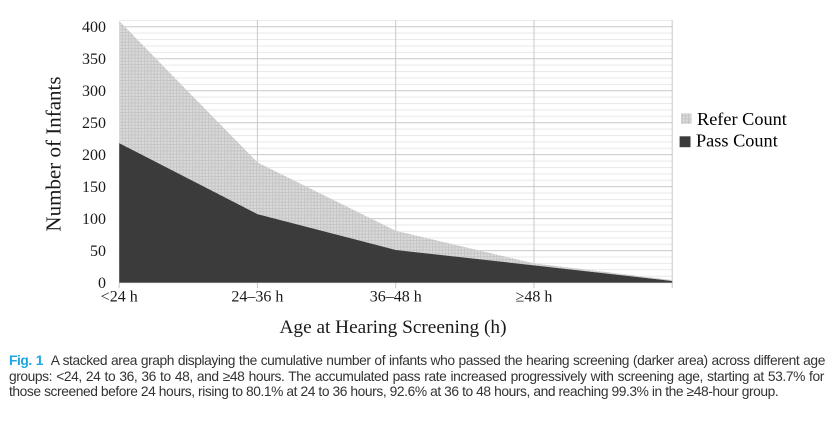 The height and width of the screenshot is (424, 831). Describe the element at coordinates (94, 27) in the screenshot. I see `svg-text: 400` at that location.